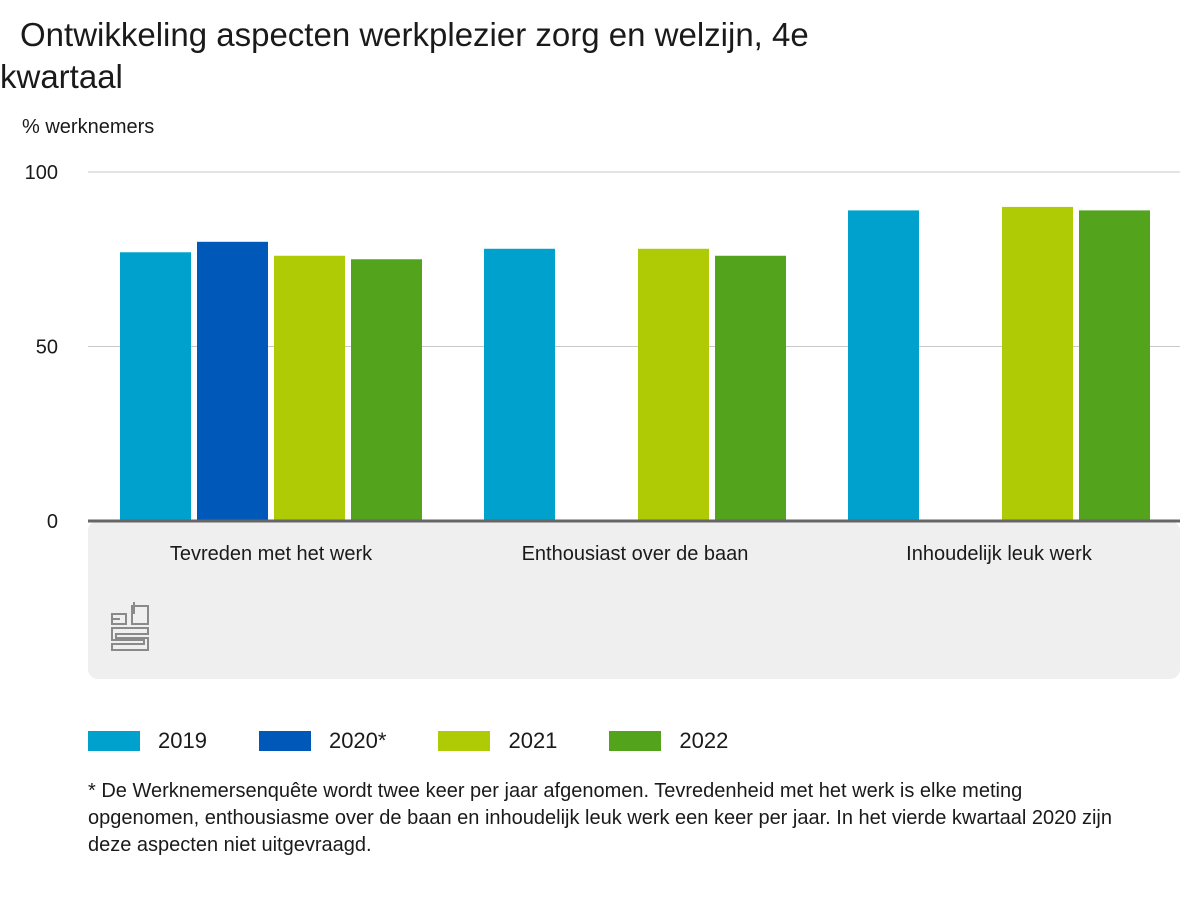  Describe the element at coordinates (182, 740) in the screenshot. I see `legend-label: 2019` at that location.